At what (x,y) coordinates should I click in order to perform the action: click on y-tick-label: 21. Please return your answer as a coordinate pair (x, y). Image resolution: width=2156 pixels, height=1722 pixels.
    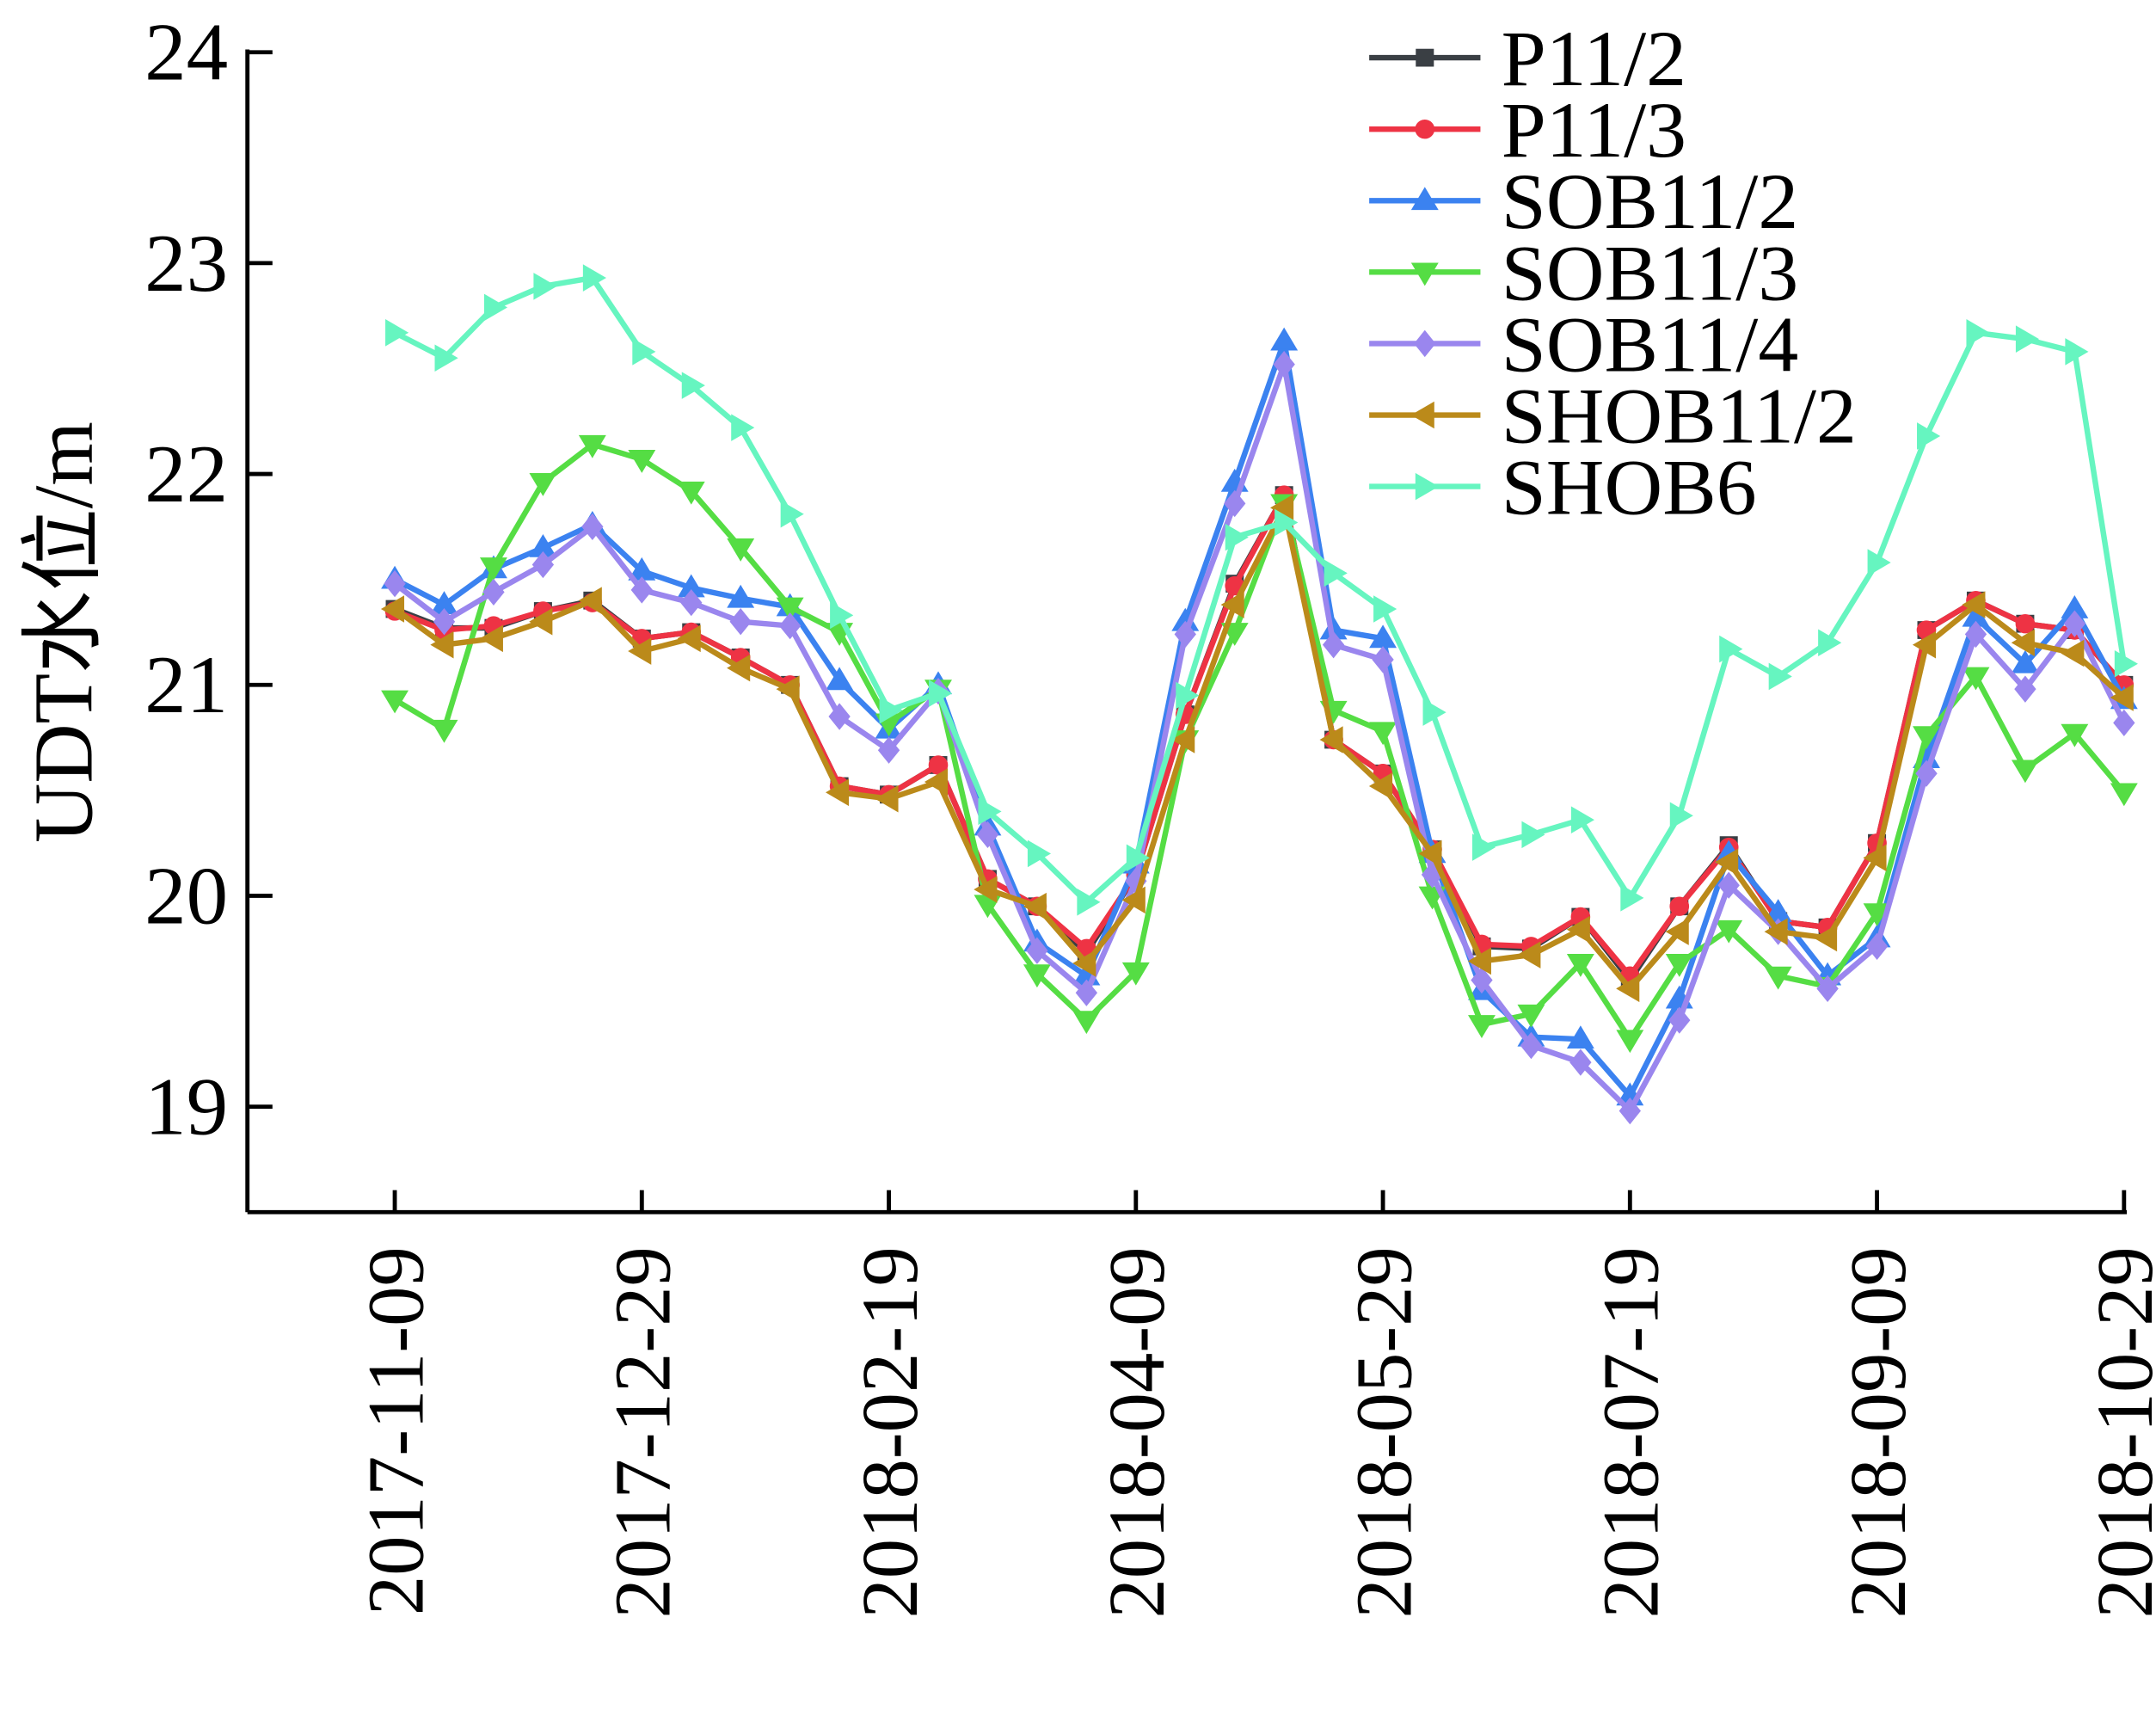
    Looking at the image, I should click on (186, 684).